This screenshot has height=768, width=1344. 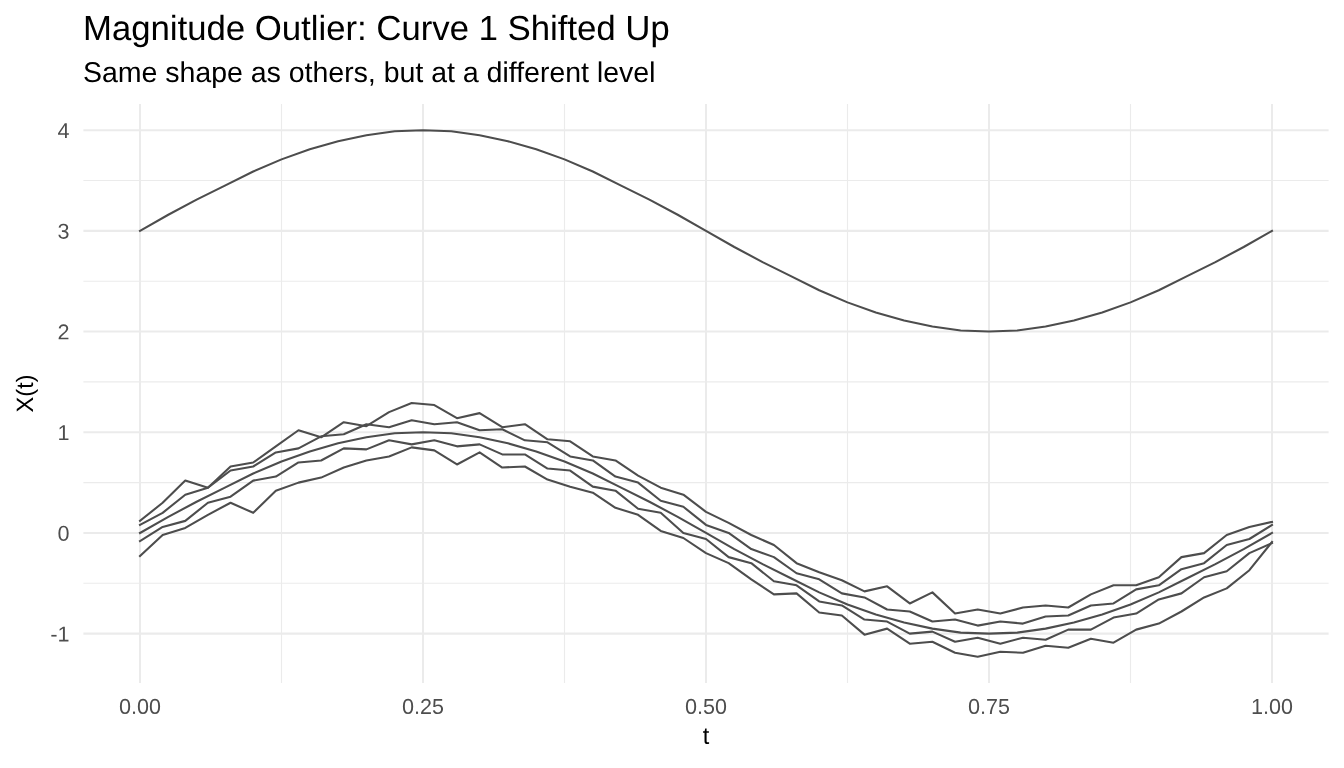 What do you see at coordinates (989, 706) in the screenshot?
I see `x-tick-label: 0.75` at bounding box center [989, 706].